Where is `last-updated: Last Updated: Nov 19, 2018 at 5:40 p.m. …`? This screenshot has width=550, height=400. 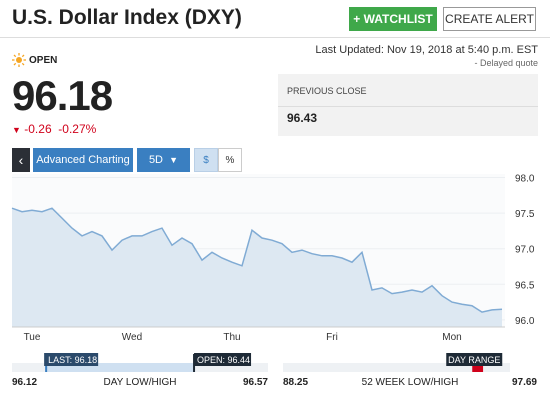
last-updated: Last Updated: Nov 19, 2018 at 5:40 p.m. … is located at coordinates (426, 50).